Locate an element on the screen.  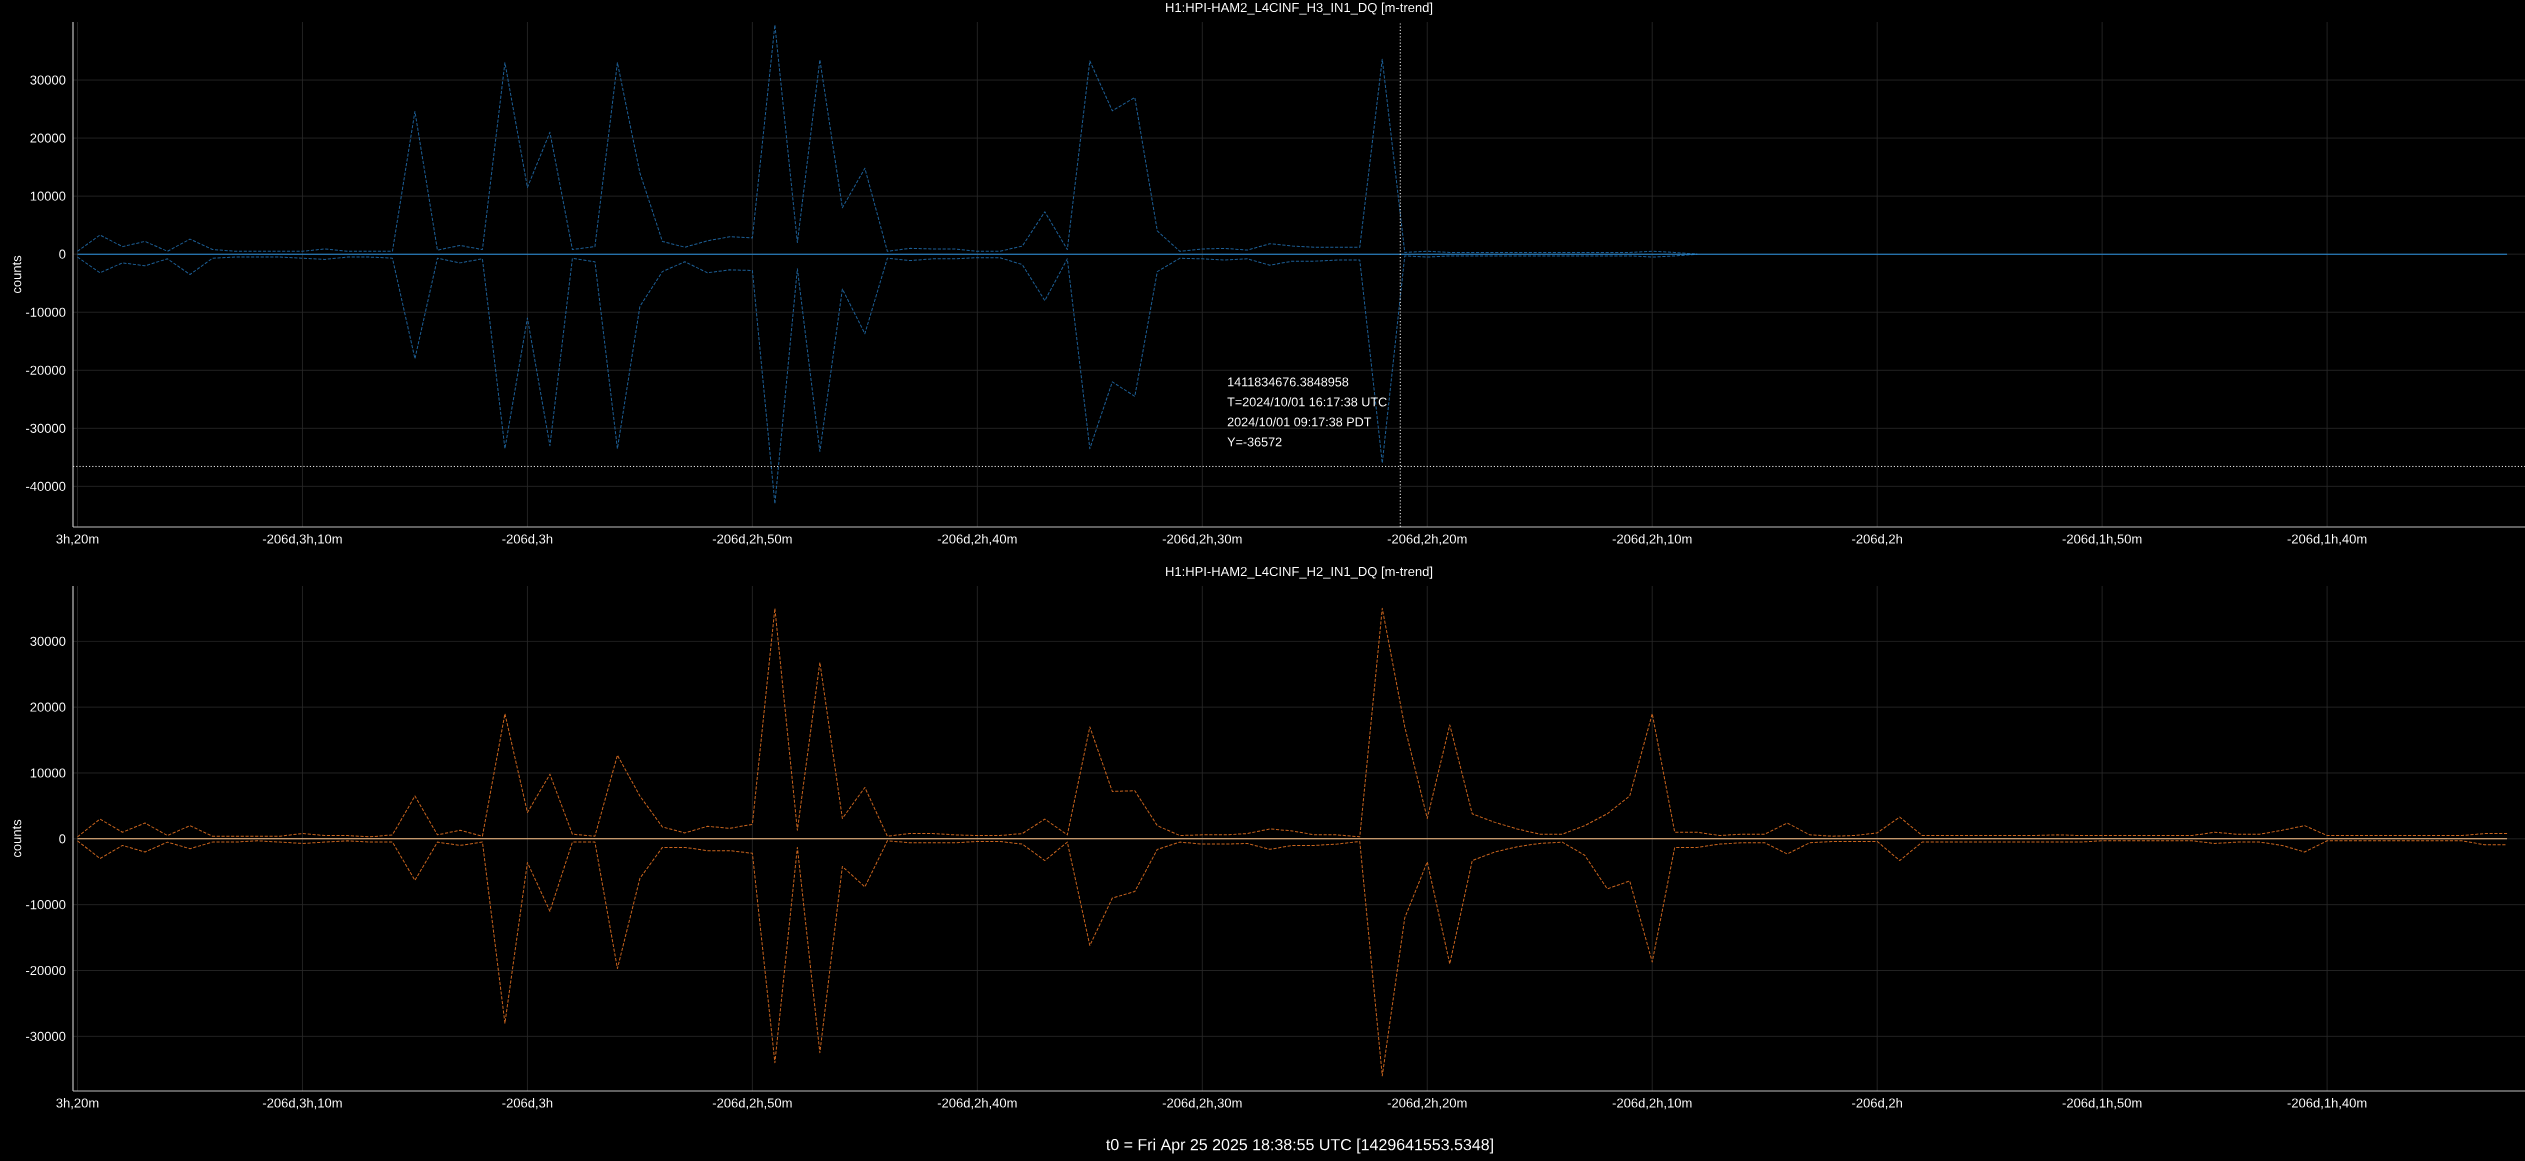
chart-title: H1:HPI-HAM2_L4CINF_H2_IN1_DQ [m-trend] is located at coordinates (1299, 572).